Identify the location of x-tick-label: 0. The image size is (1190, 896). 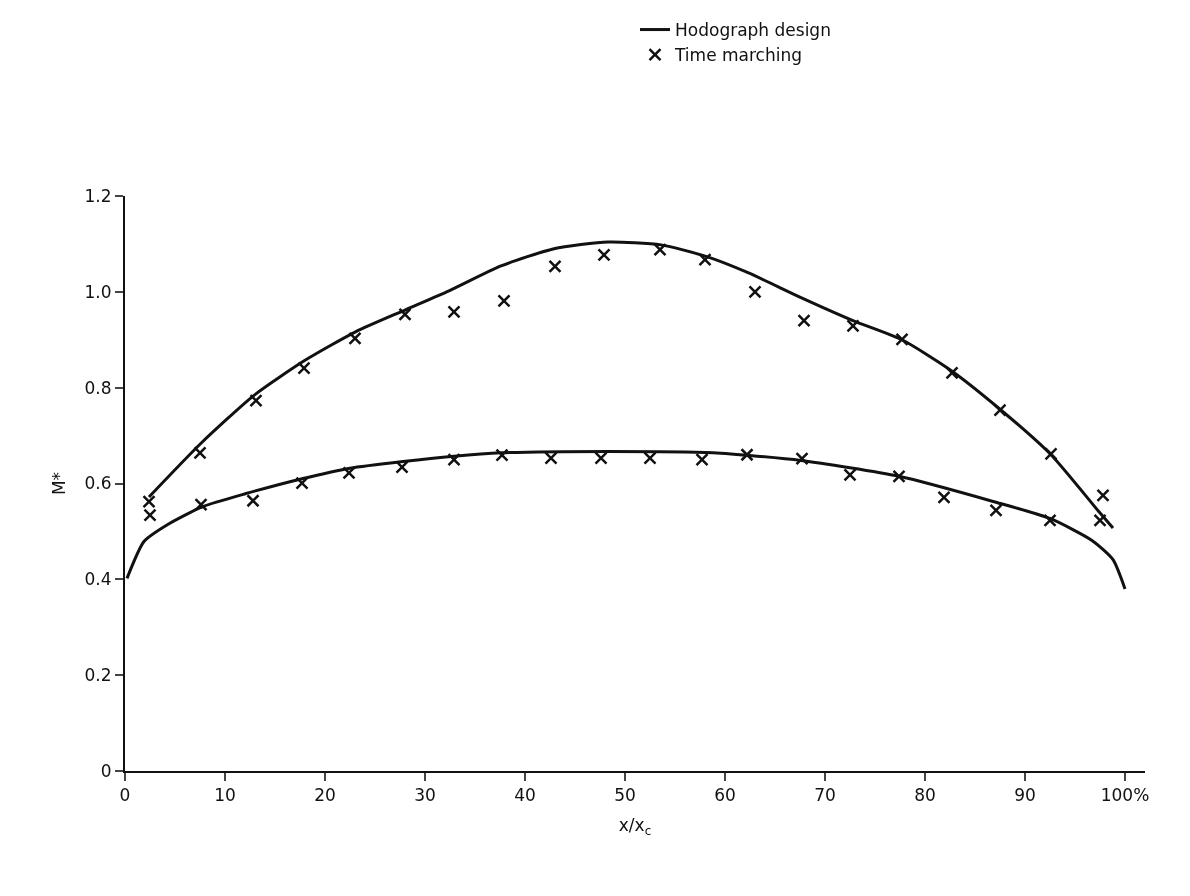
(125, 795).